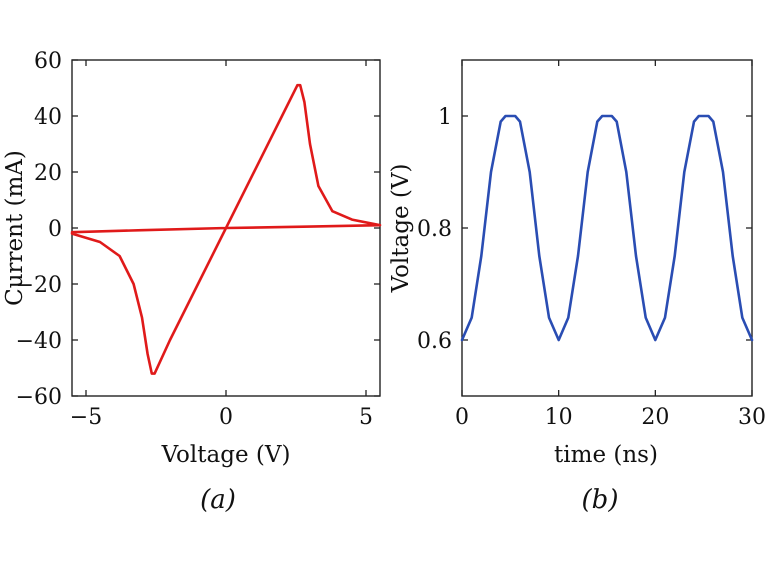  Describe the element at coordinates (39, 397) in the screenshot. I see `y-tick-label: −60` at that location.